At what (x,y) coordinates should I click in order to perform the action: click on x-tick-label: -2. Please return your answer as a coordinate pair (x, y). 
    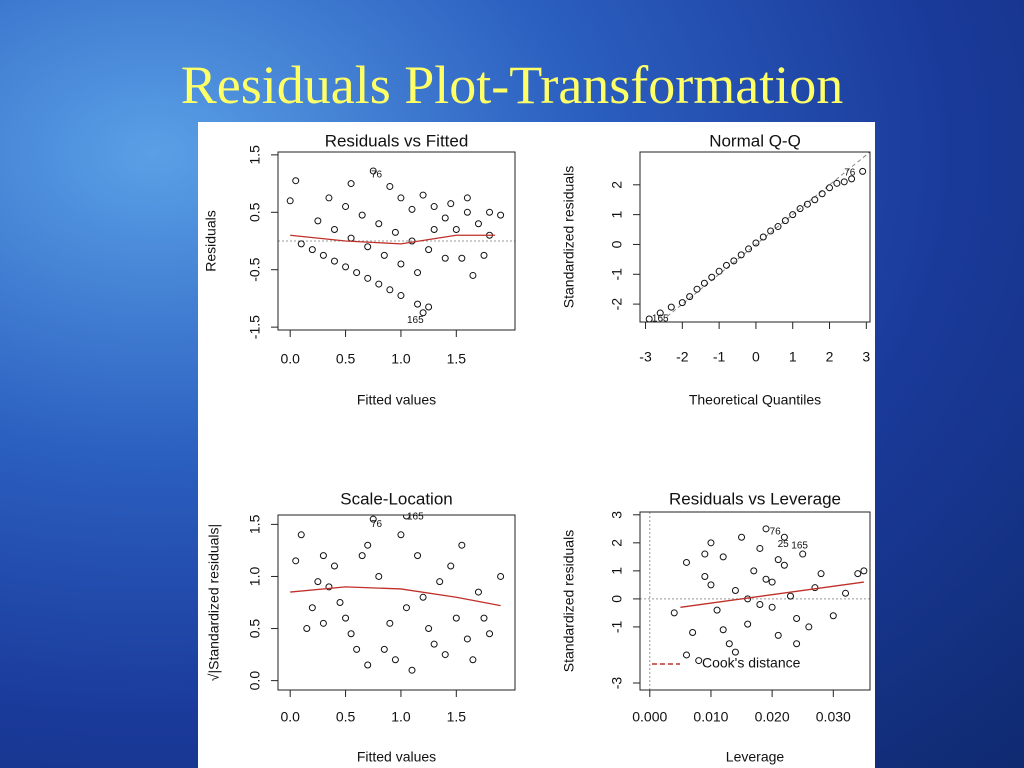
    Looking at the image, I should click on (682, 357).